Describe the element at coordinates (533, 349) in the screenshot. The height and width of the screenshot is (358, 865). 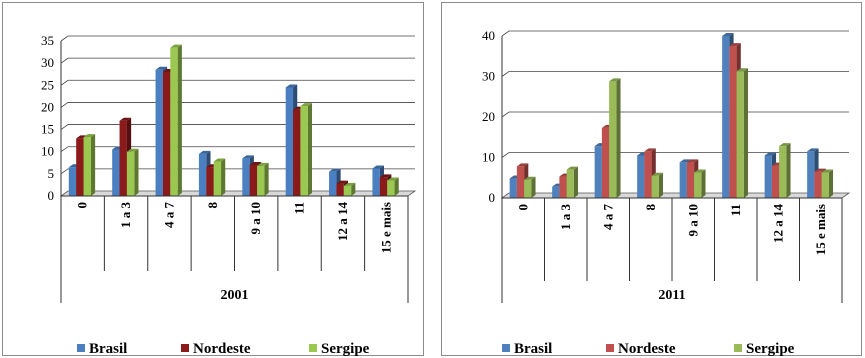
I see `legend-label: Brasil` at that location.